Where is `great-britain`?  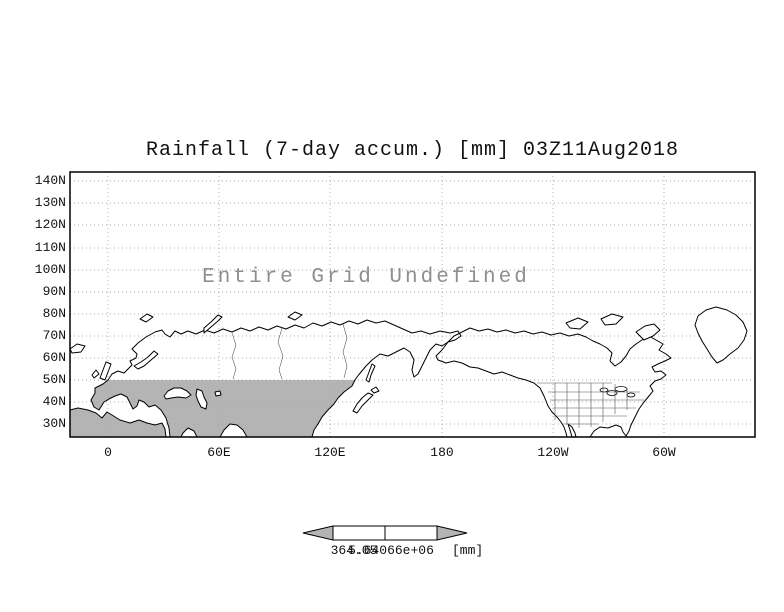 great-britain is located at coordinates (105, 371).